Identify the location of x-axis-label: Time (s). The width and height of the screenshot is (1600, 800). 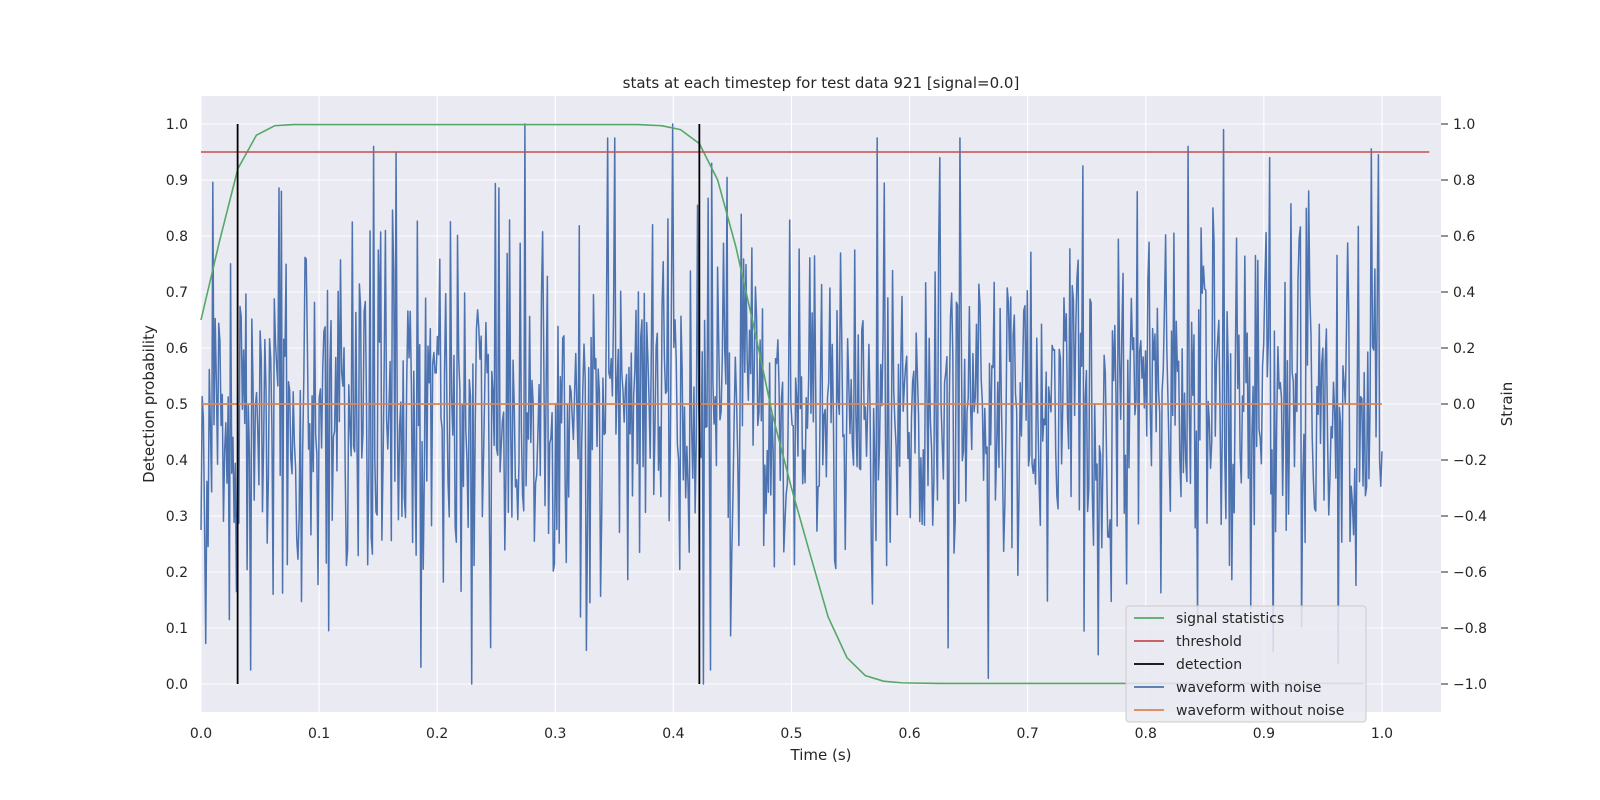
(821, 755).